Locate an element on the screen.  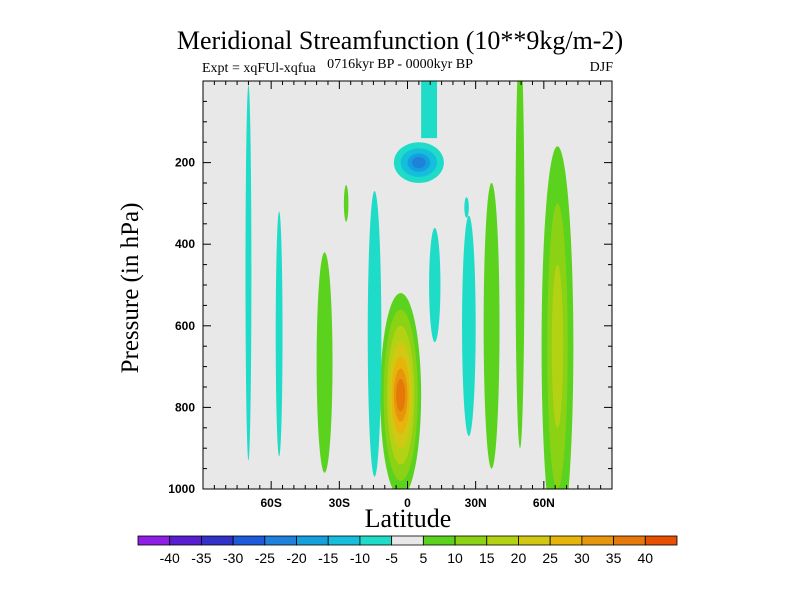
n35-positive-blob is located at coordinates (491, 325).